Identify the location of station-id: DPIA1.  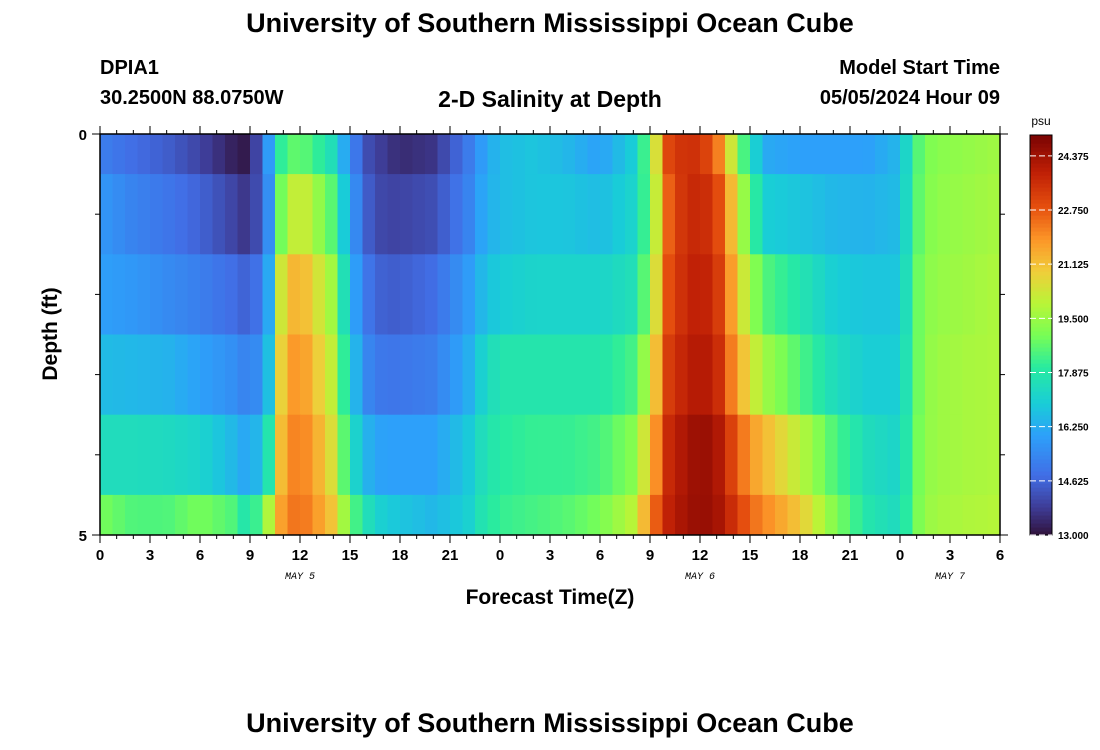
(129, 68).